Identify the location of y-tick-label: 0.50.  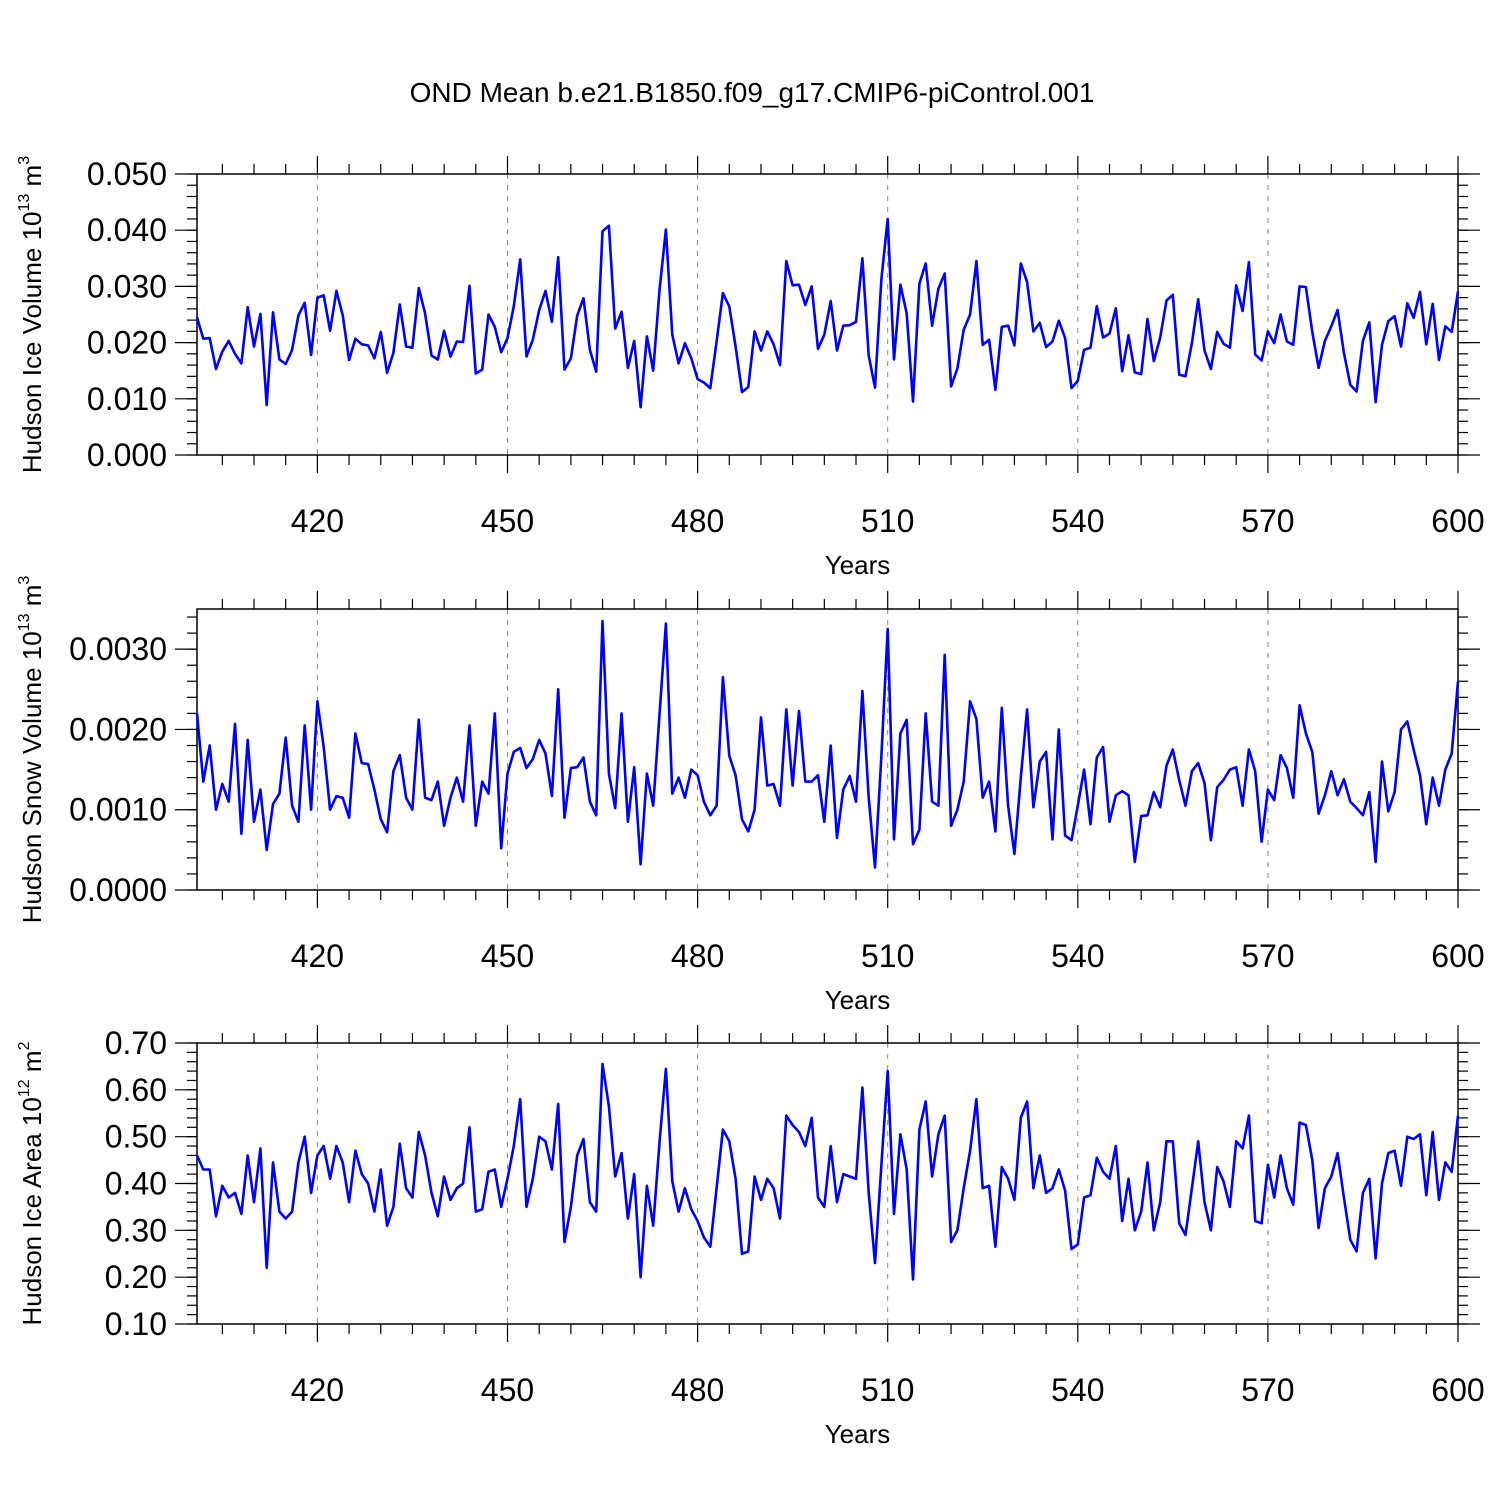
(136, 1137).